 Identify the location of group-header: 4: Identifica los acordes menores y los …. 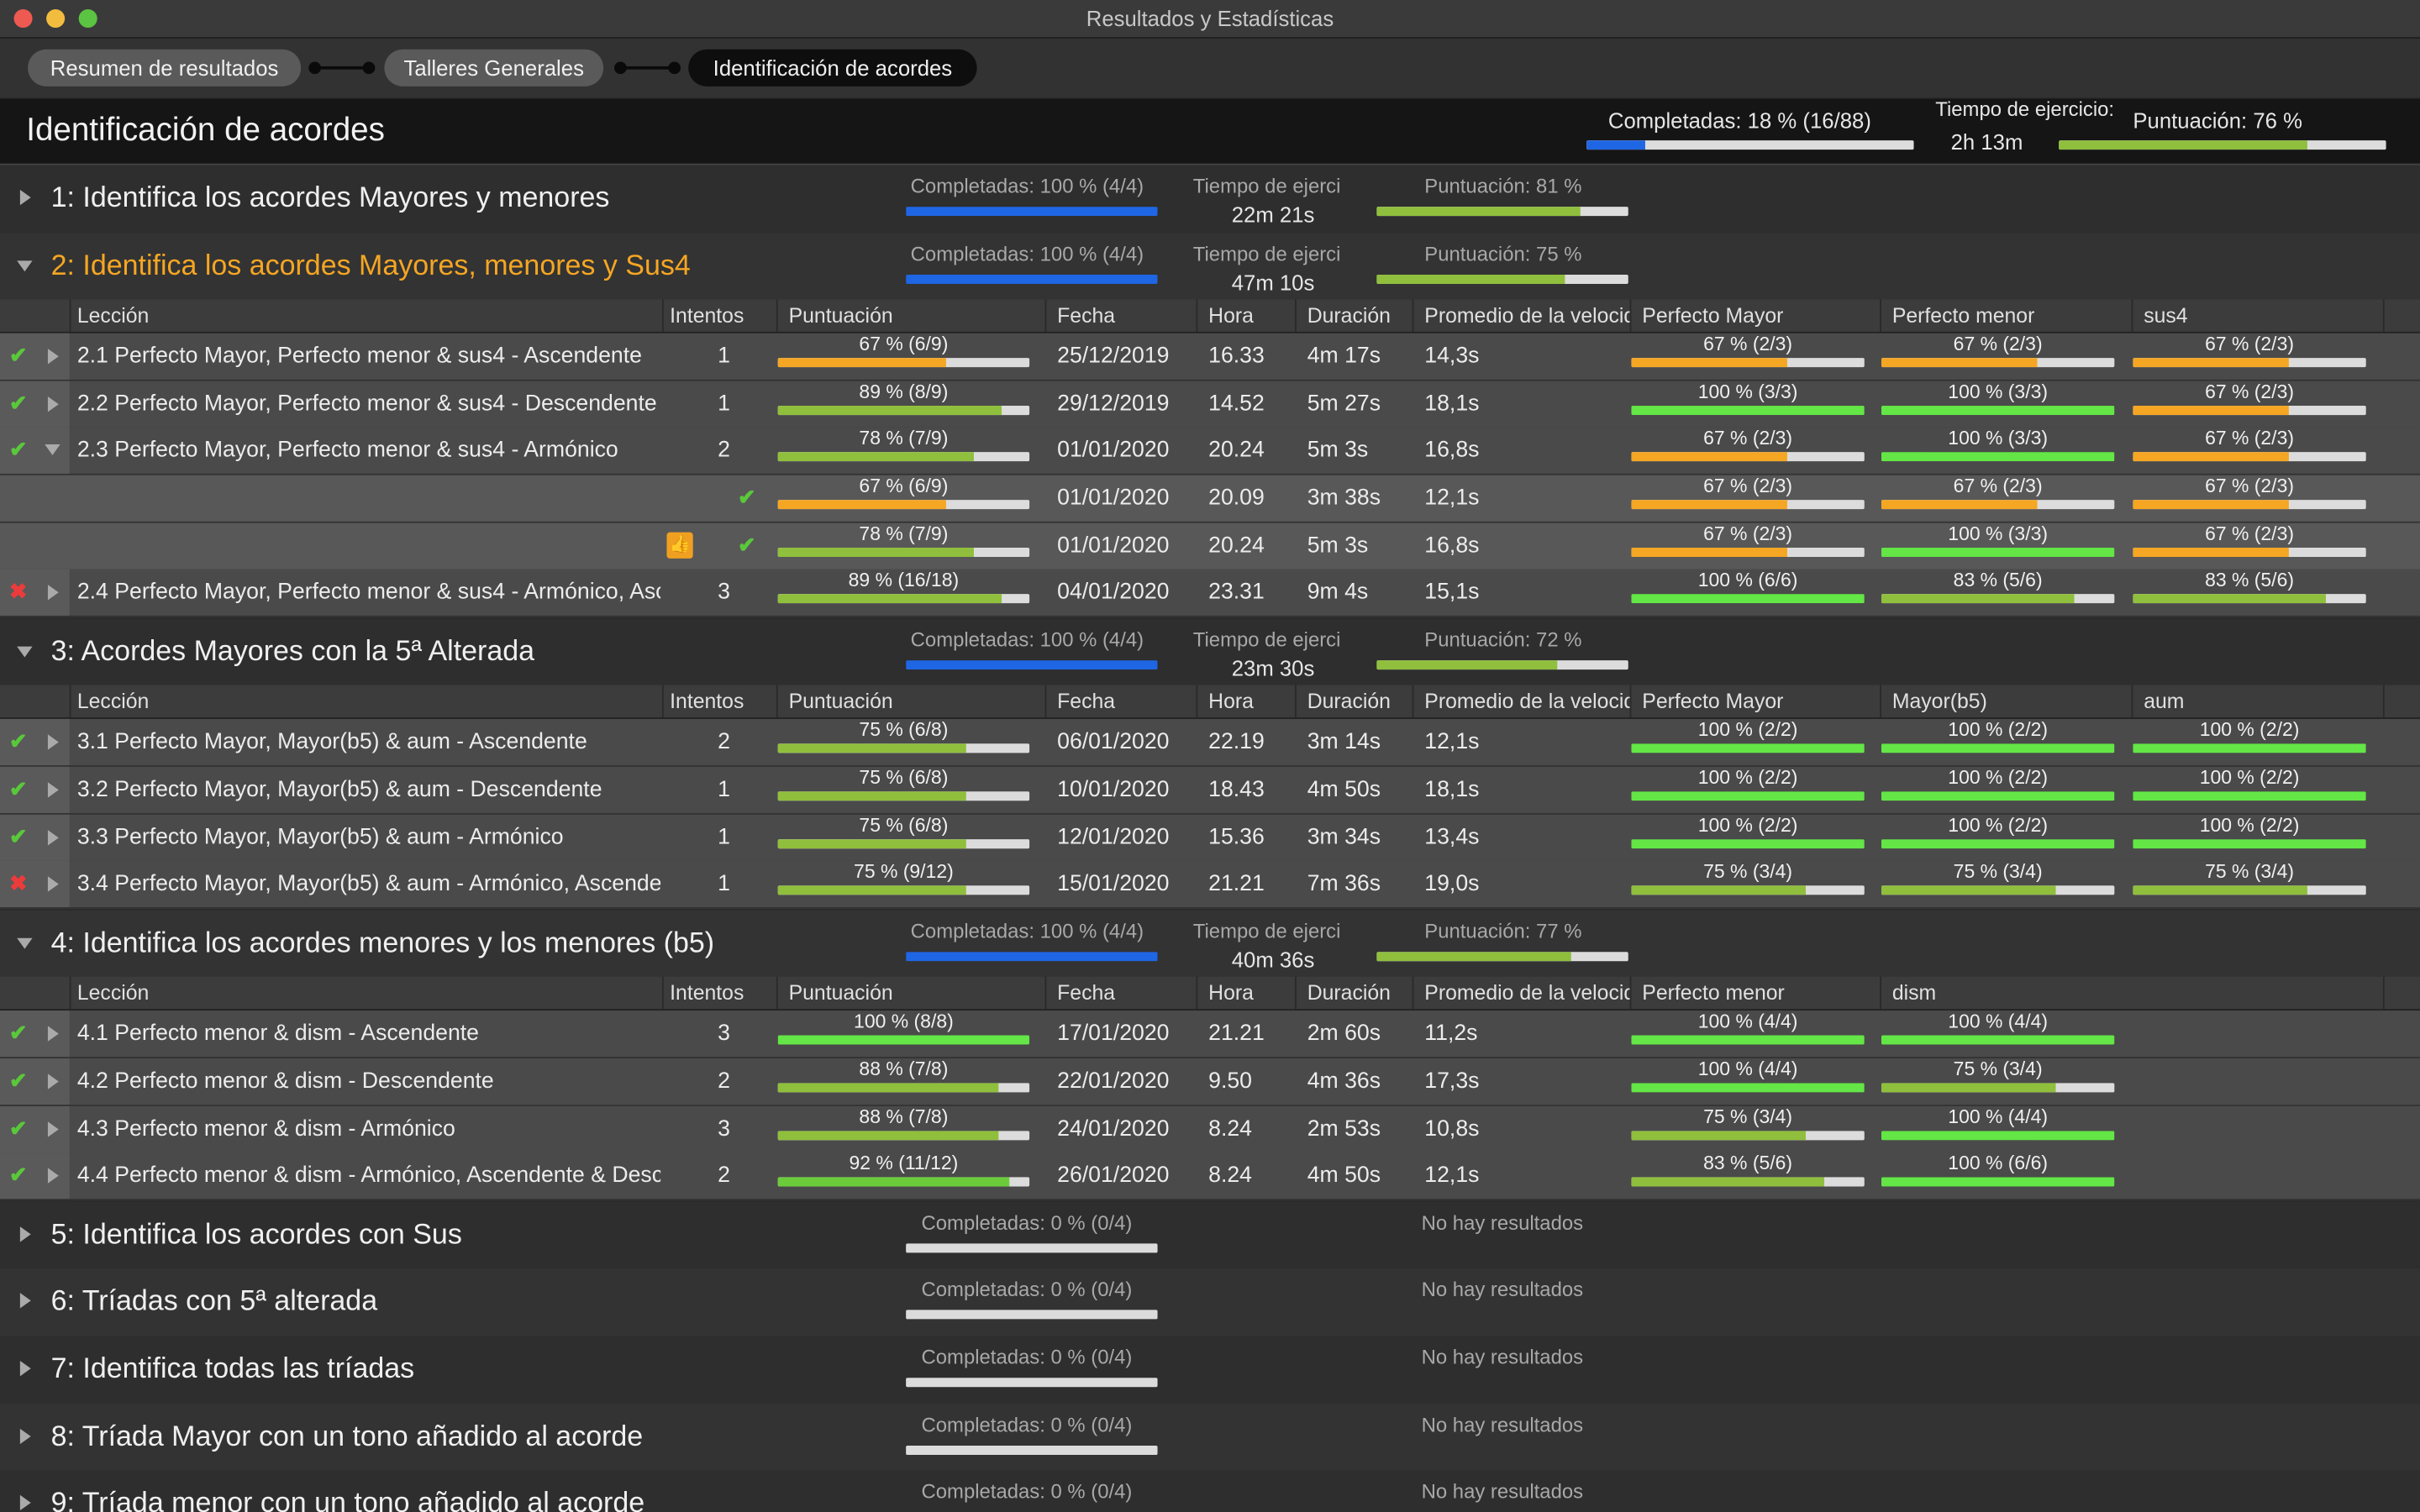
(1210, 944).